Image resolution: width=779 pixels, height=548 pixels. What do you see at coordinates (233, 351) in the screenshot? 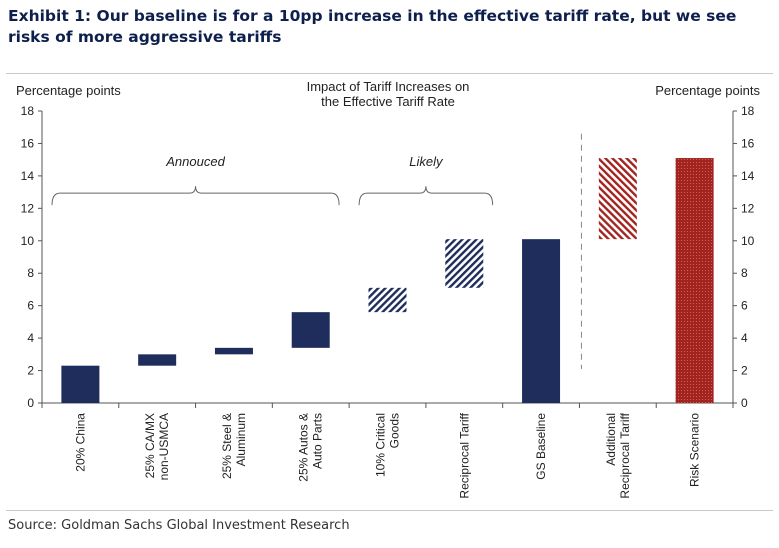
I see `bar-25-steel-aluminum` at bounding box center [233, 351].